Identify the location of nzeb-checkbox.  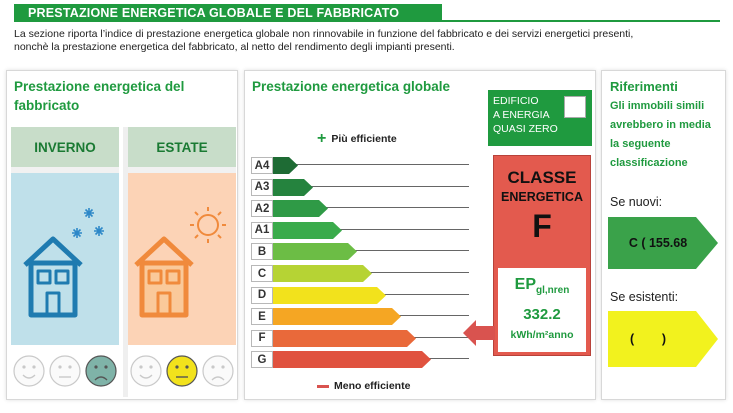
(575, 107).